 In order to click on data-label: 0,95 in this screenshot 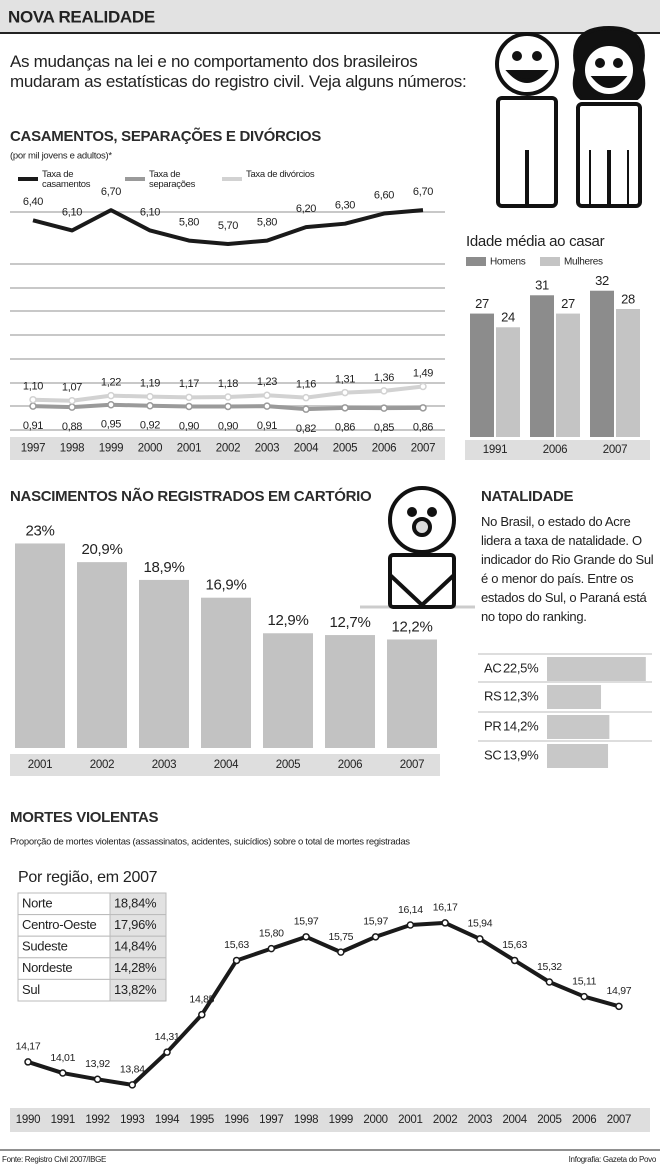, I will do `click(111, 425)`.